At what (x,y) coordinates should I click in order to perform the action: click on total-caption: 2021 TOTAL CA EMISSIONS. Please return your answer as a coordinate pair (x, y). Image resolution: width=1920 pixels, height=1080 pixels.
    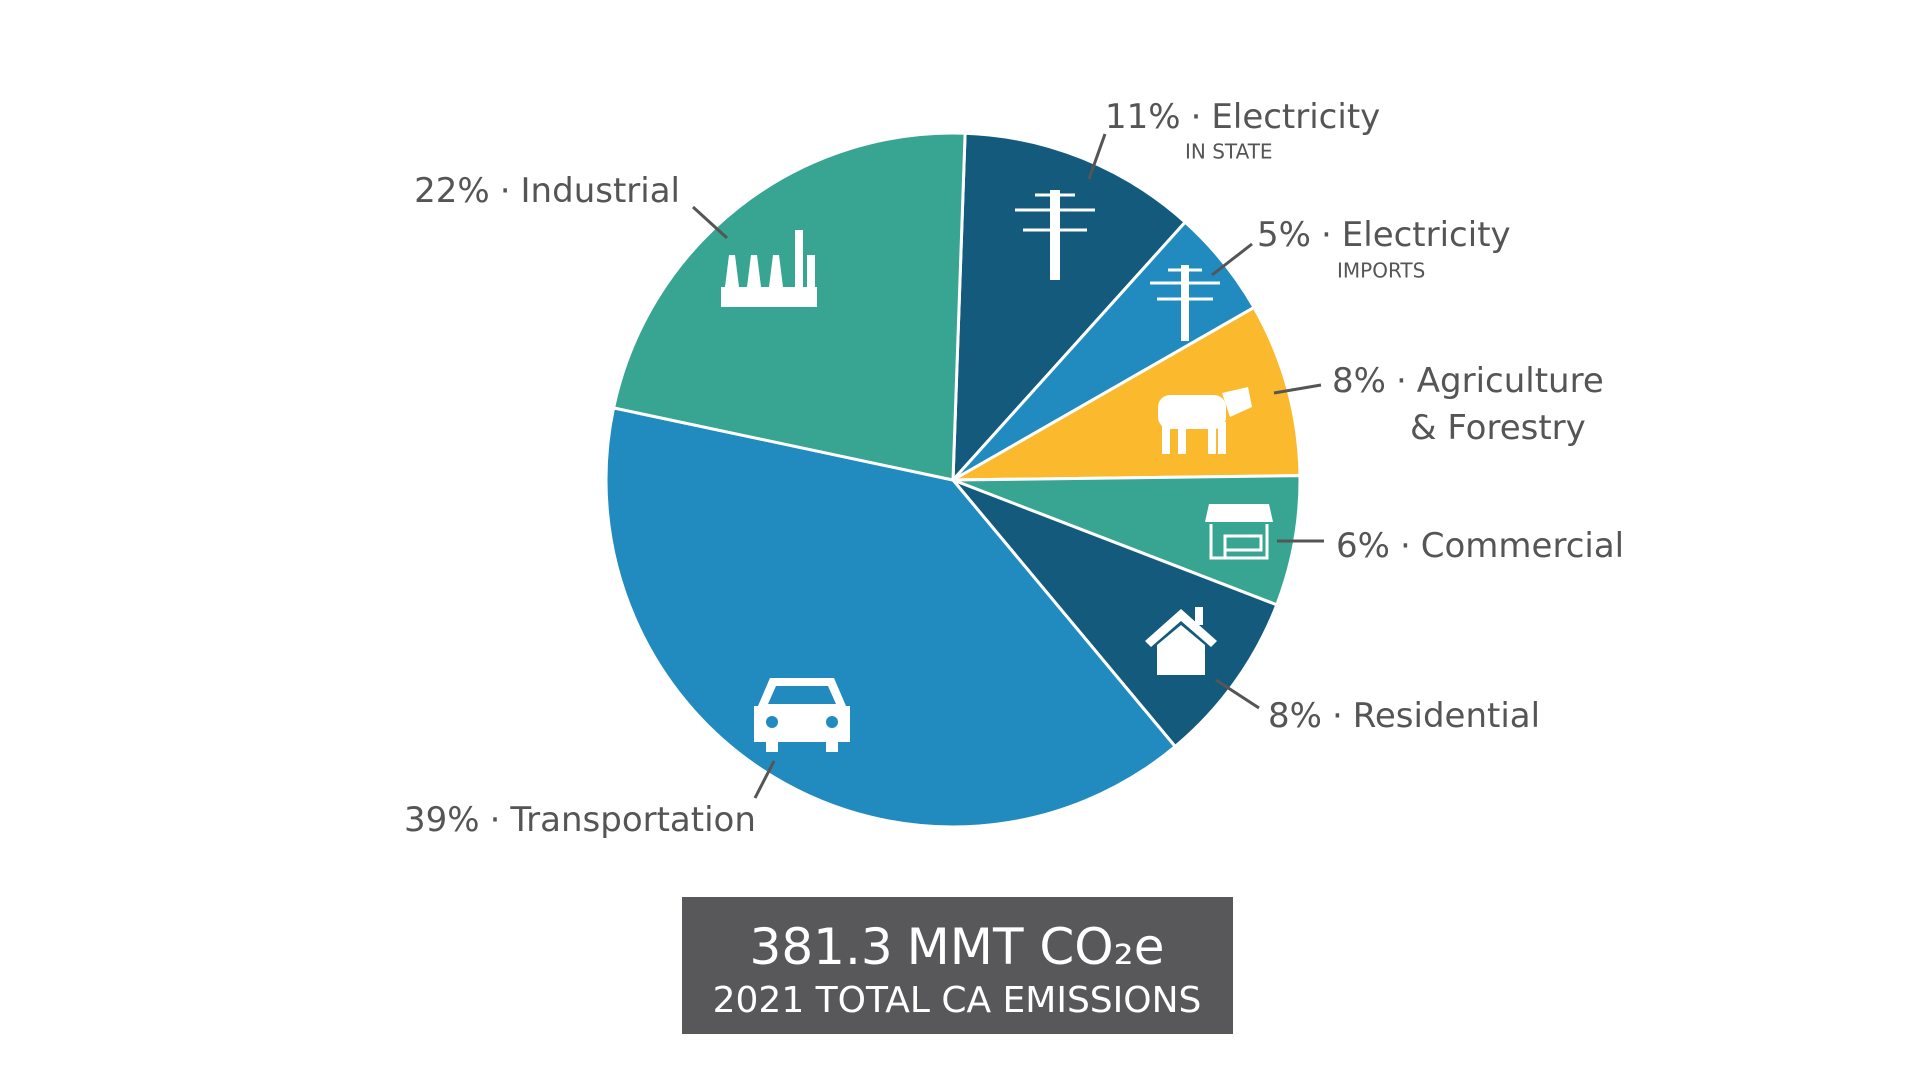
    Looking at the image, I should click on (957, 1000).